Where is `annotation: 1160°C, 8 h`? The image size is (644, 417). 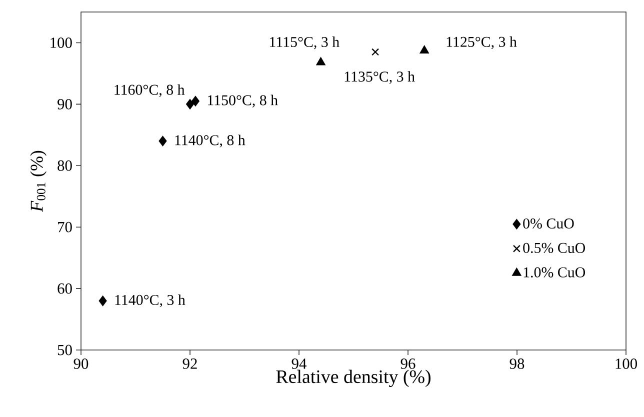
annotation: 1160°C, 8 h is located at coordinates (149, 90).